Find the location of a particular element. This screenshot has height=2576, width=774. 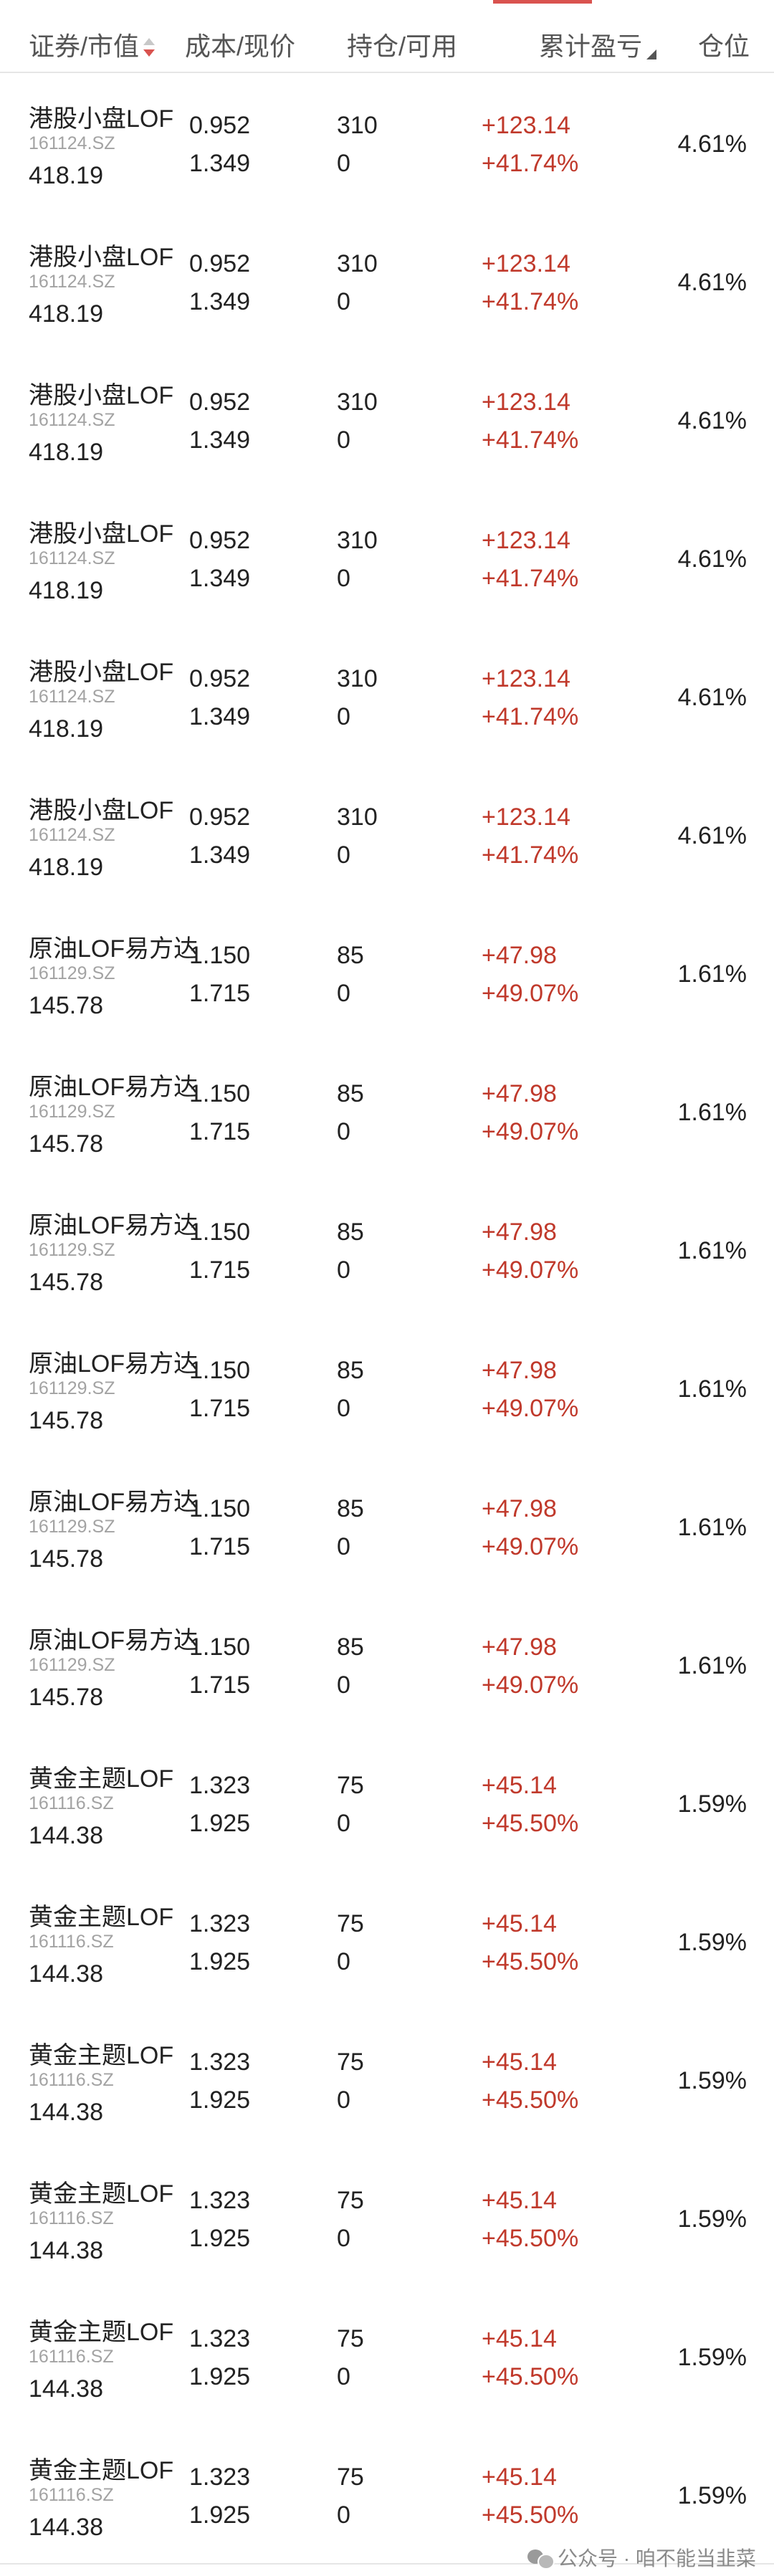

header-holding-available: 持仓/可用 is located at coordinates (402, 44).